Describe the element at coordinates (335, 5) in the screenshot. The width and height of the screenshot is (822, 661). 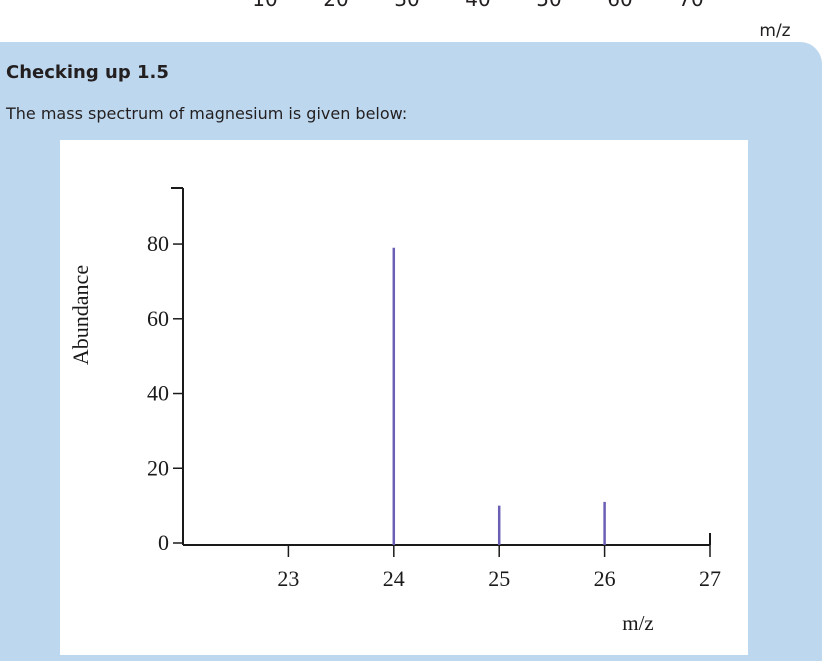
I see `strip-tick-label: 20` at that location.